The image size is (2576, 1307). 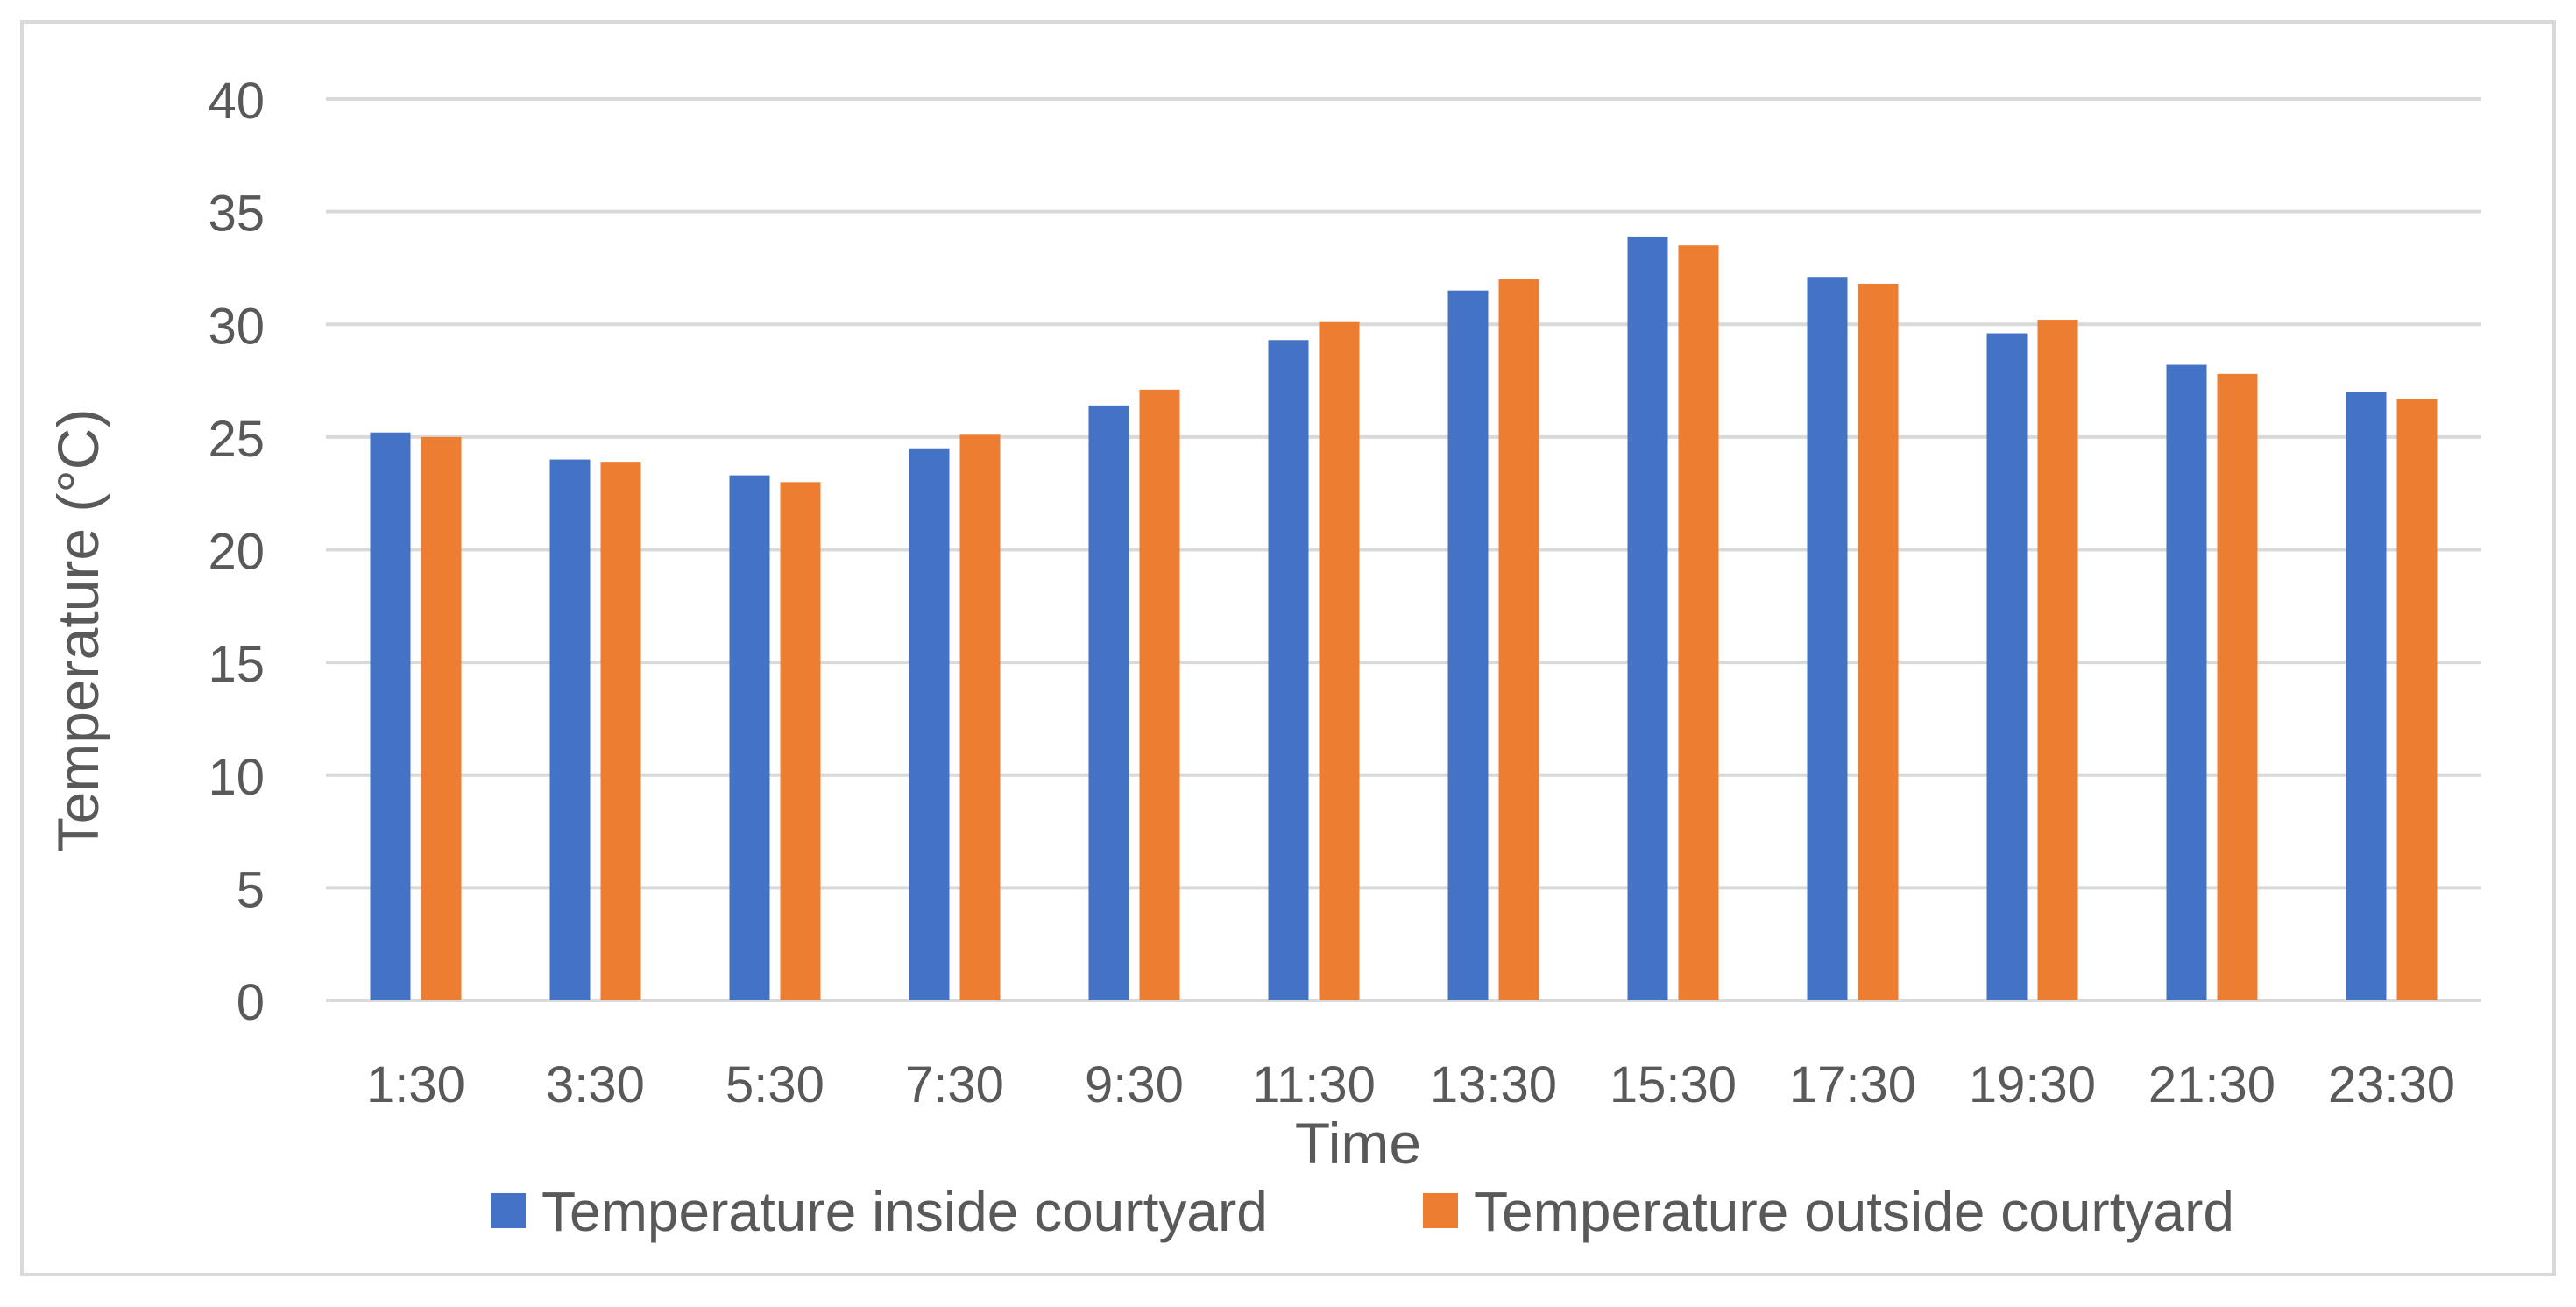 I want to click on x-tick-label: 11:30, so click(x=1314, y=1084).